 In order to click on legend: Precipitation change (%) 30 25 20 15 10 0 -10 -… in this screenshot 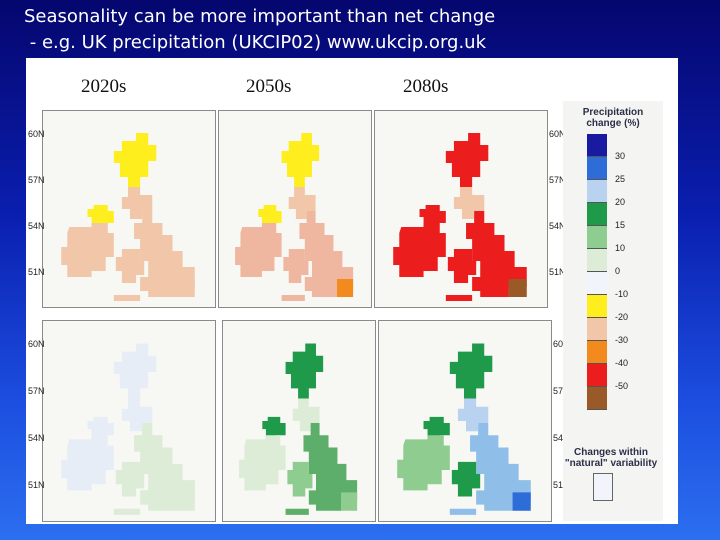, I will do `click(613, 311)`.